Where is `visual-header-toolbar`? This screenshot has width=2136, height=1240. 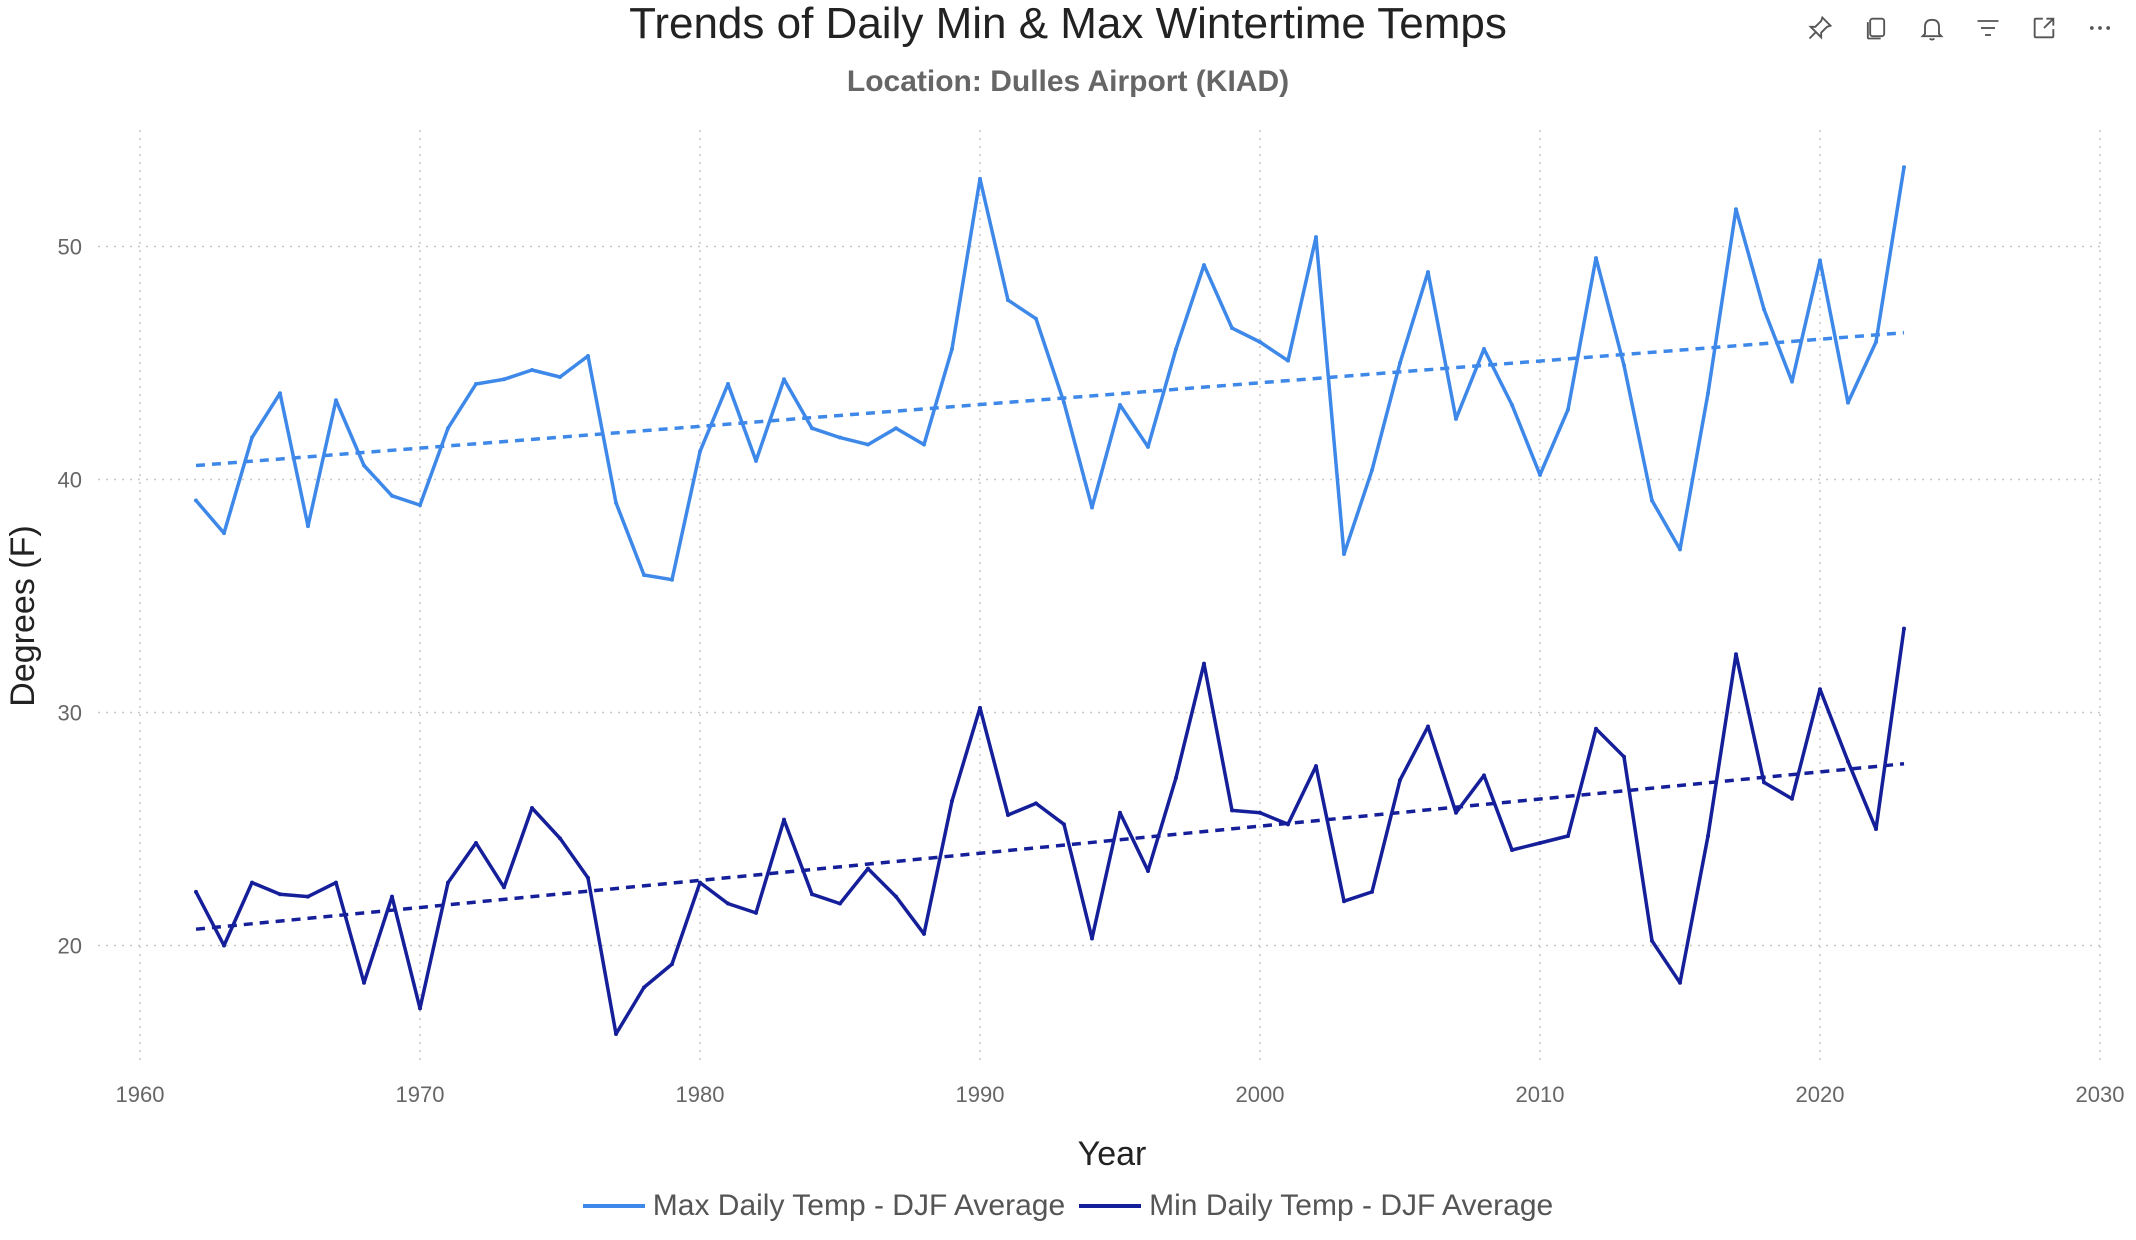
visual-header-toolbar is located at coordinates (1960, 28).